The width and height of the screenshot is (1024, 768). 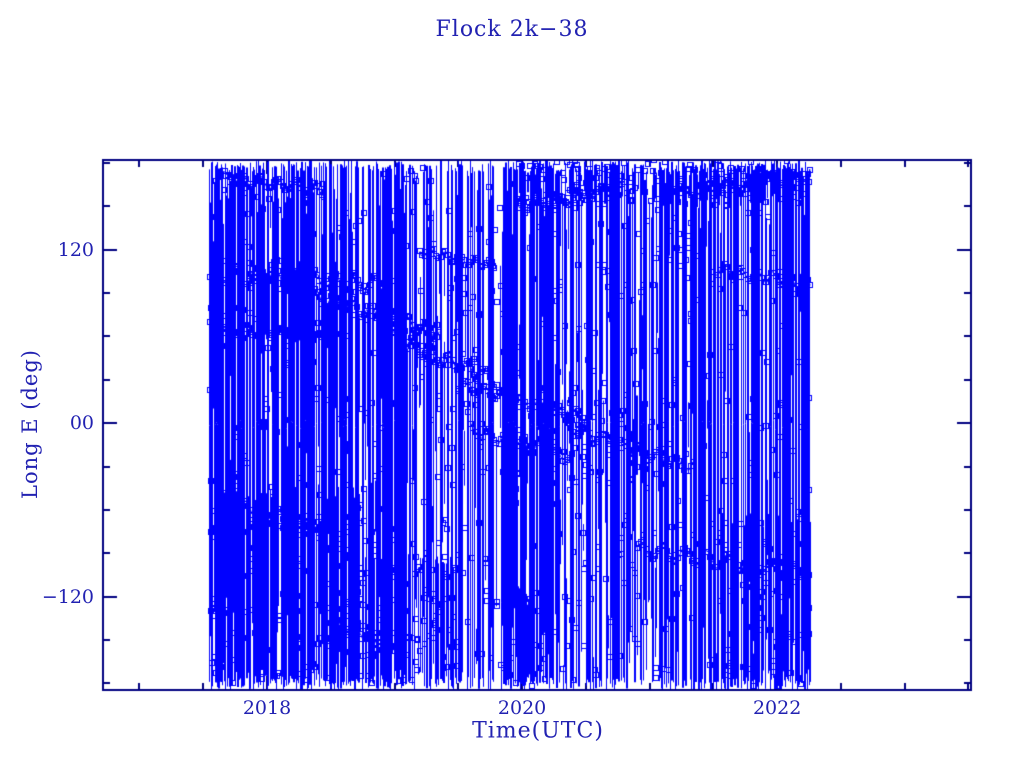 I want to click on y-axis-label: Long E (deg), so click(x=30, y=424).